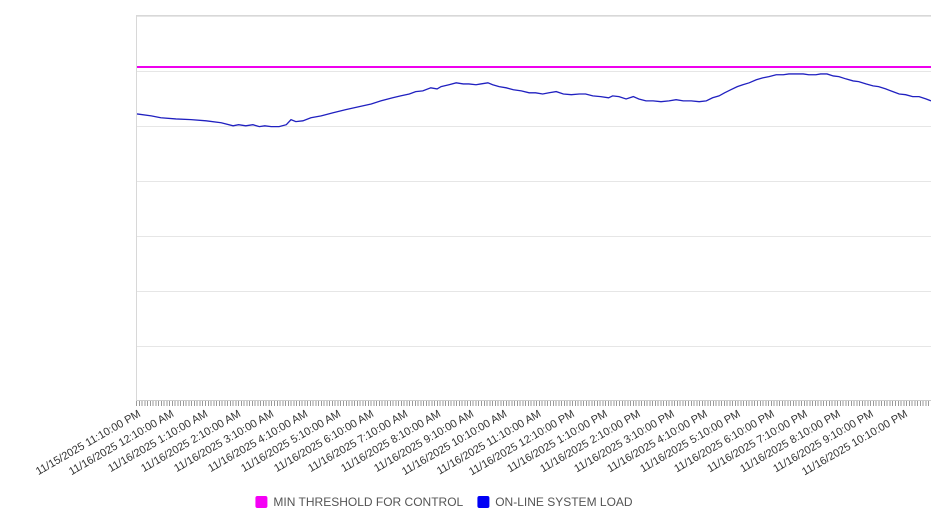 This screenshot has height=526, width=946. I want to click on legend-item-system-load: ON-LINE SYSTEM LOAD, so click(555, 502).